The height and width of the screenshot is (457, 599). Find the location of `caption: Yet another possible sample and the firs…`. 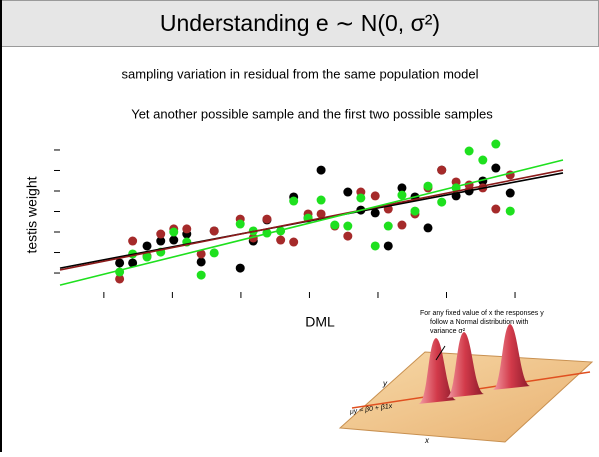

caption: Yet another possible sample and the firs… is located at coordinates (312, 113).